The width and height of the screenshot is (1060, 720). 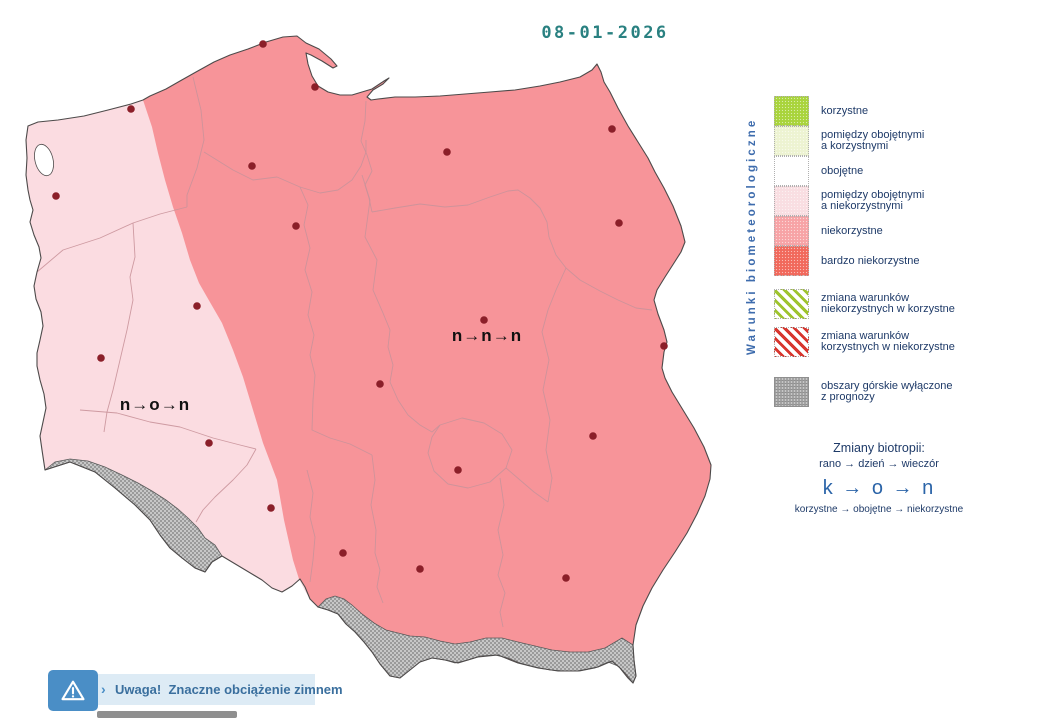 What do you see at coordinates (103, 689) in the screenshot?
I see `chevron-right-icon: ›` at bounding box center [103, 689].